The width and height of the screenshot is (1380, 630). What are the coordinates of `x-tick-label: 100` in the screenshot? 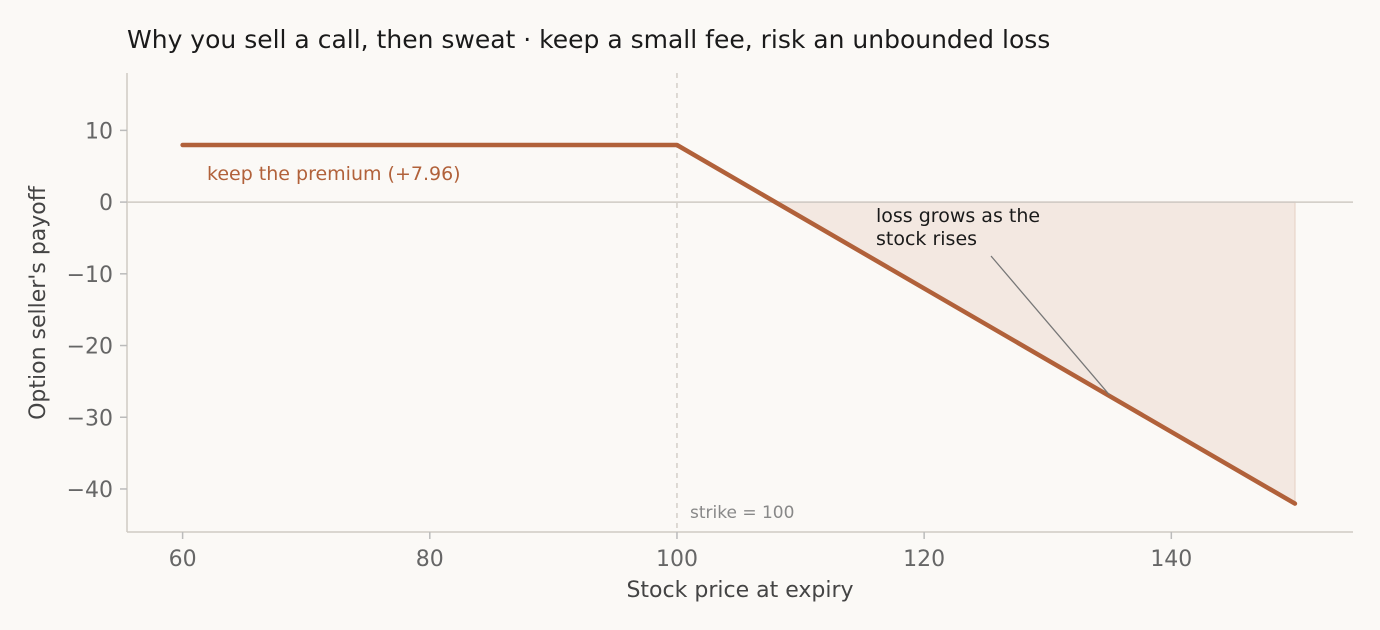 It's located at (677, 559).